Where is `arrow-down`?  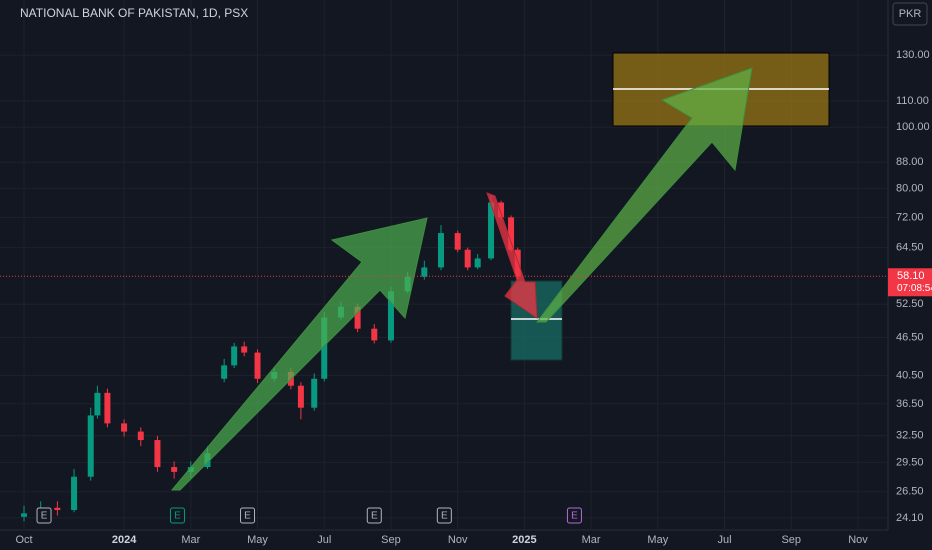 arrow-down is located at coordinates (512, 255).